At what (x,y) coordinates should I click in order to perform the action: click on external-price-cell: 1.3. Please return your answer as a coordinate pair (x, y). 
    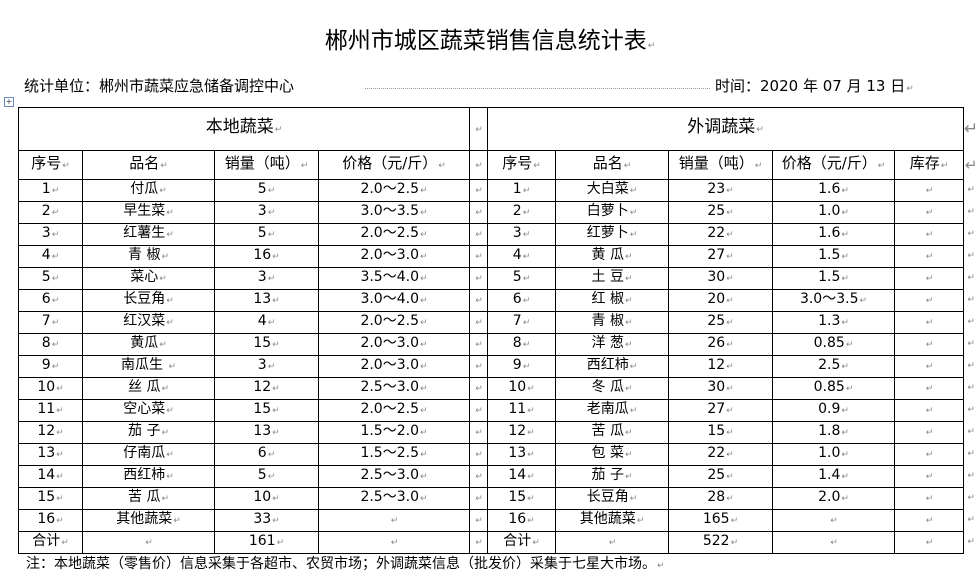
    Looking at the image, I should click on (833, 322).